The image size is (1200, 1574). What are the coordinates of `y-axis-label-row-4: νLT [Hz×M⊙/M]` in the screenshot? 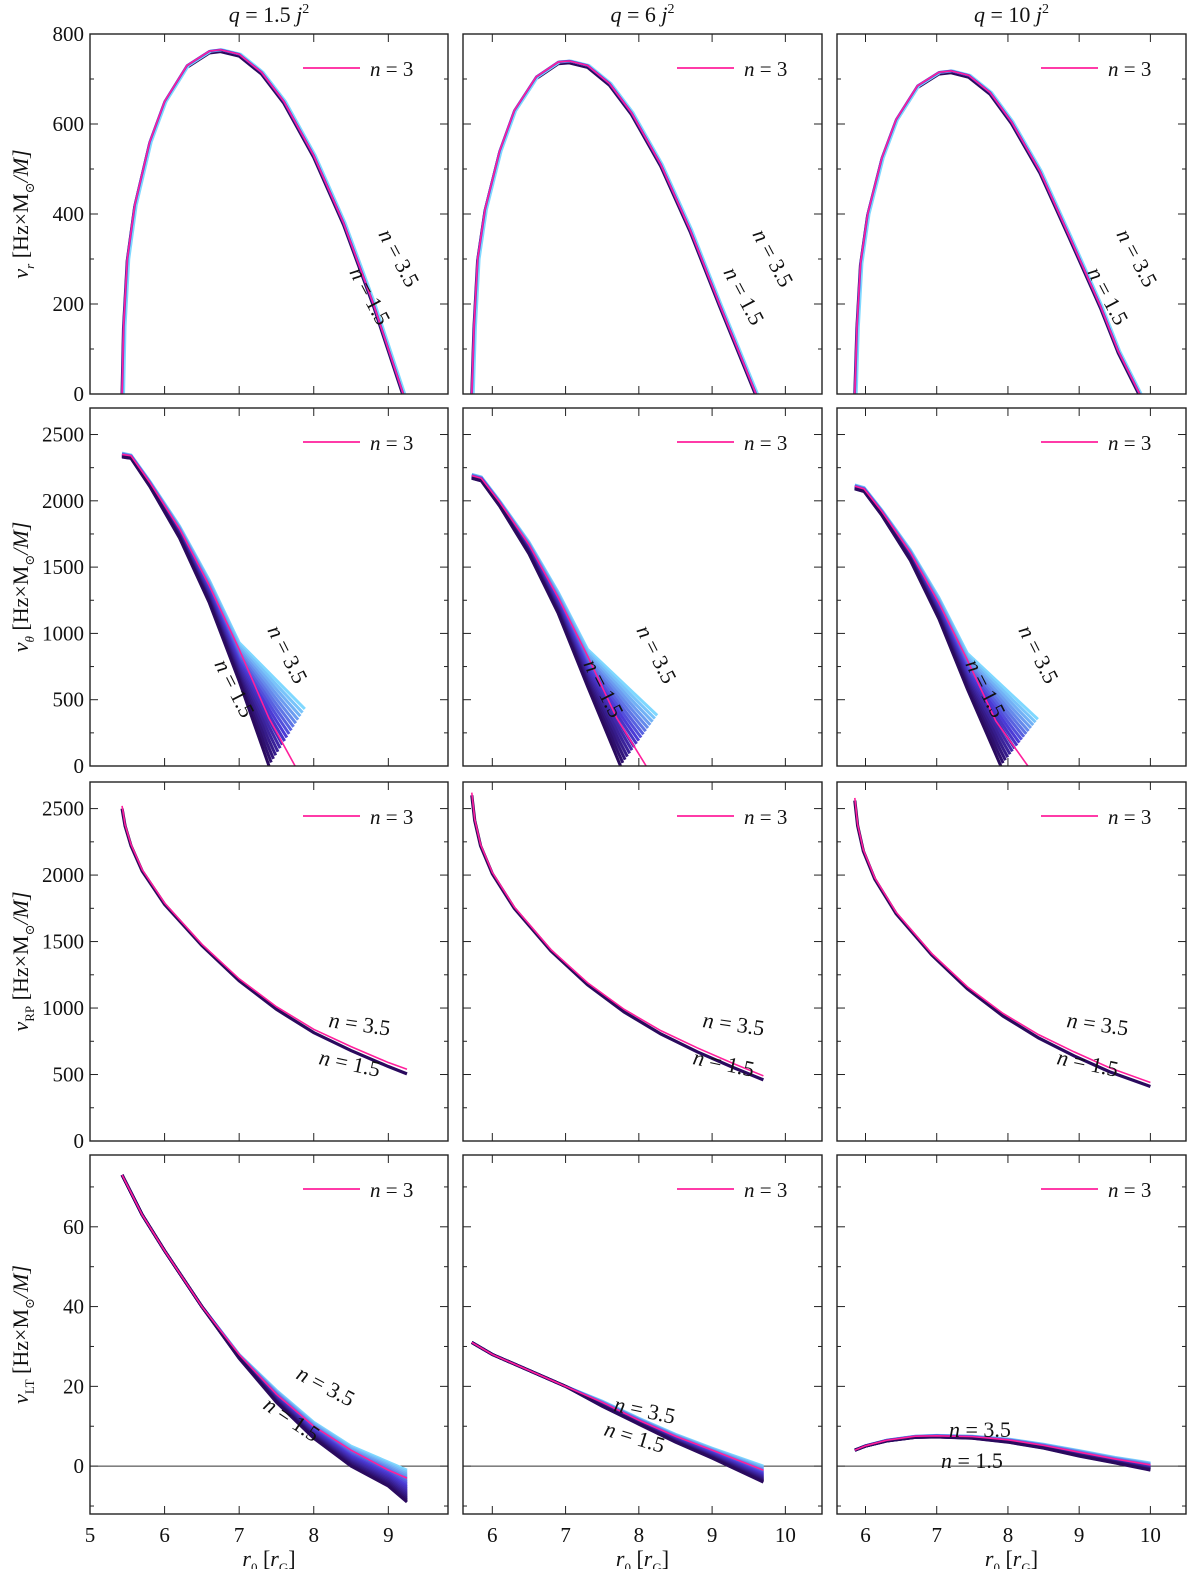 It's located at (22, 1334).